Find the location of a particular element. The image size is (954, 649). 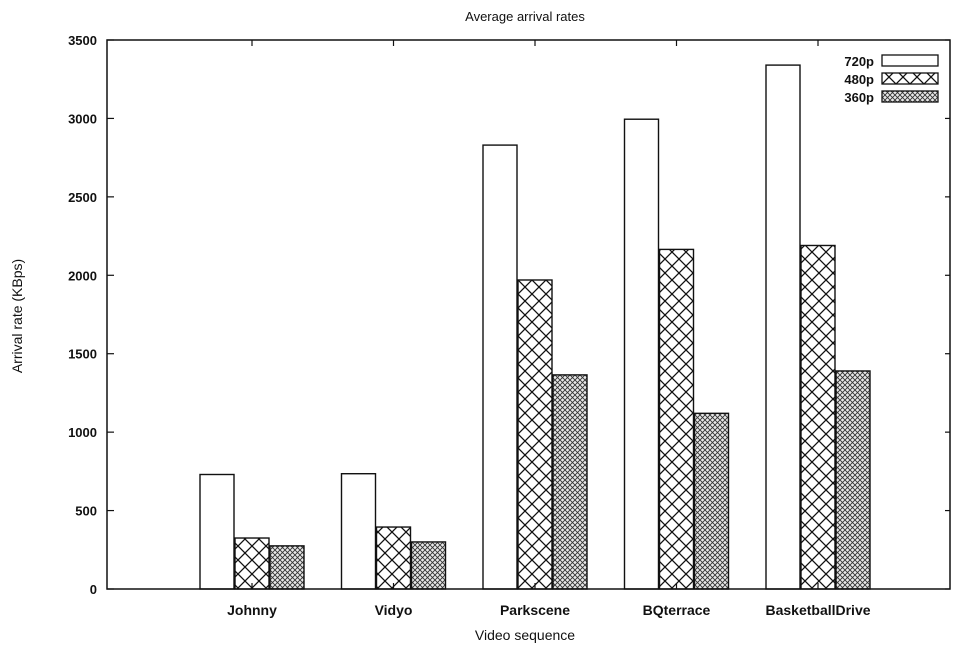

bar-360p-BQterrace is located at coordinates (711, 501).